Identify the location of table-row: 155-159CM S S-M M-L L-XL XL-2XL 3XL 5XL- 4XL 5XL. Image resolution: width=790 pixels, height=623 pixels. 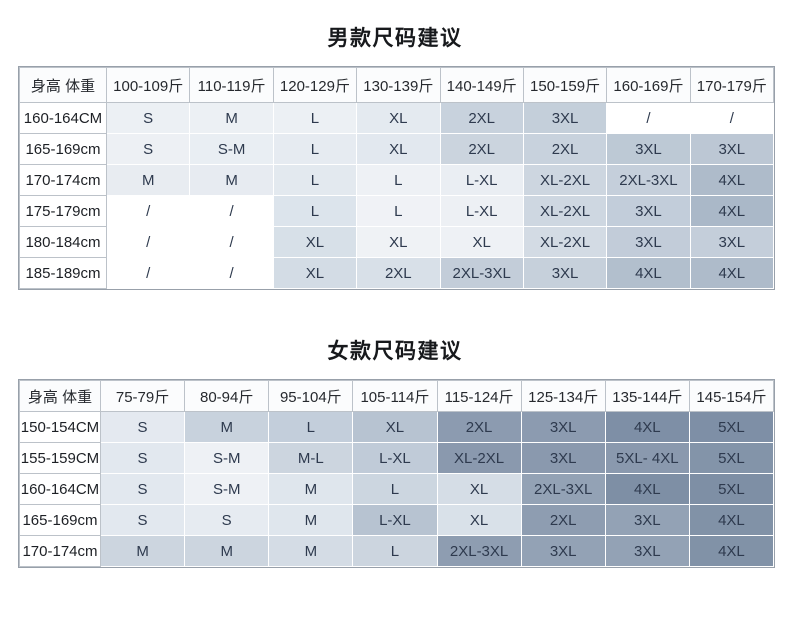
(397, 458).